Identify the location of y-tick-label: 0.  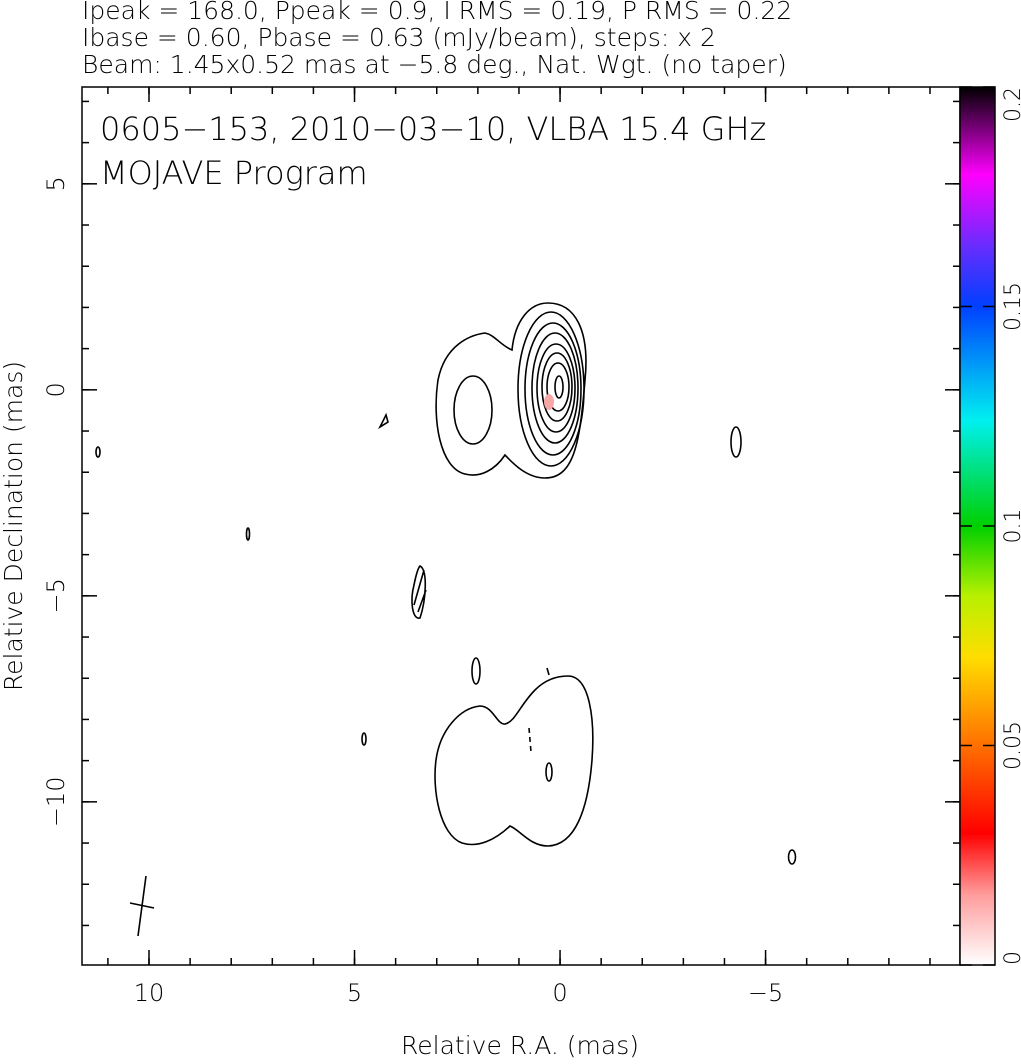
(56, 389).